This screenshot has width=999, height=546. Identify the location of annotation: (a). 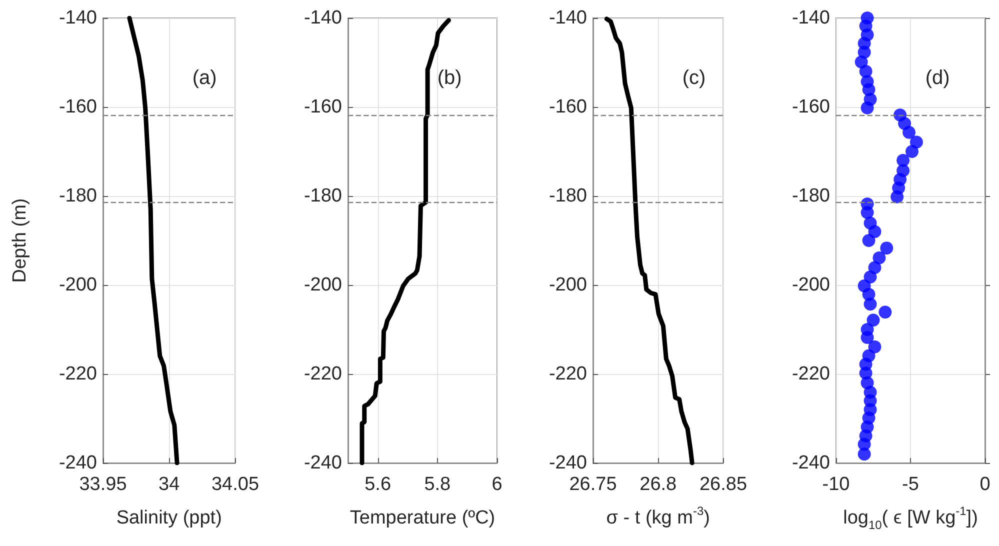
(204, 78).